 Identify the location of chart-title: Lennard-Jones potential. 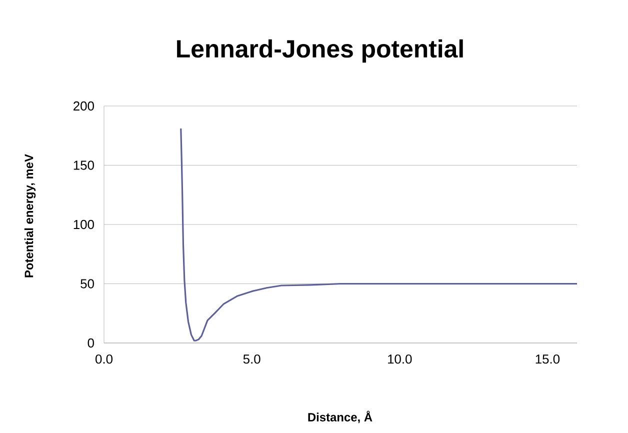
(320, 51).